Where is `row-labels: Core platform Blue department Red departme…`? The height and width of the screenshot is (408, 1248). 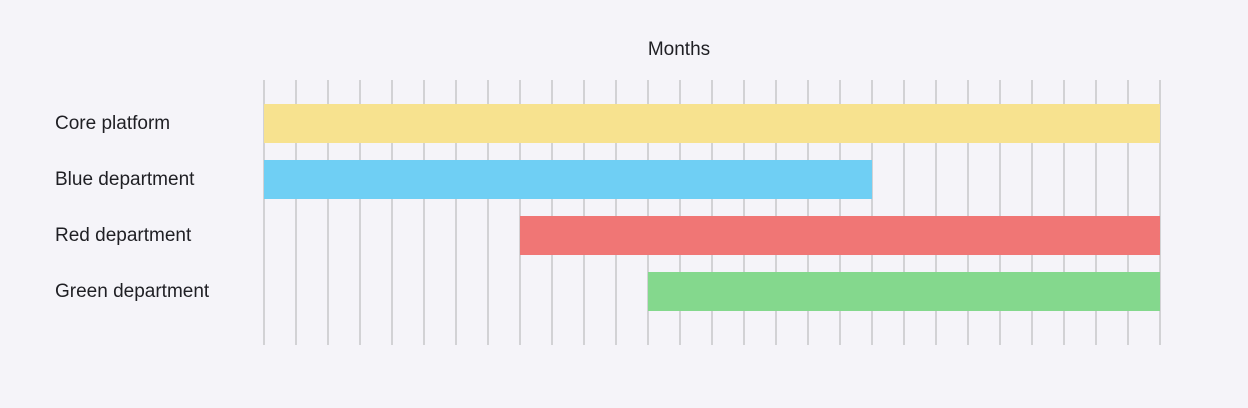 row-labels: Core platform Blue department Red departme… is located at coordinates (132, 207).